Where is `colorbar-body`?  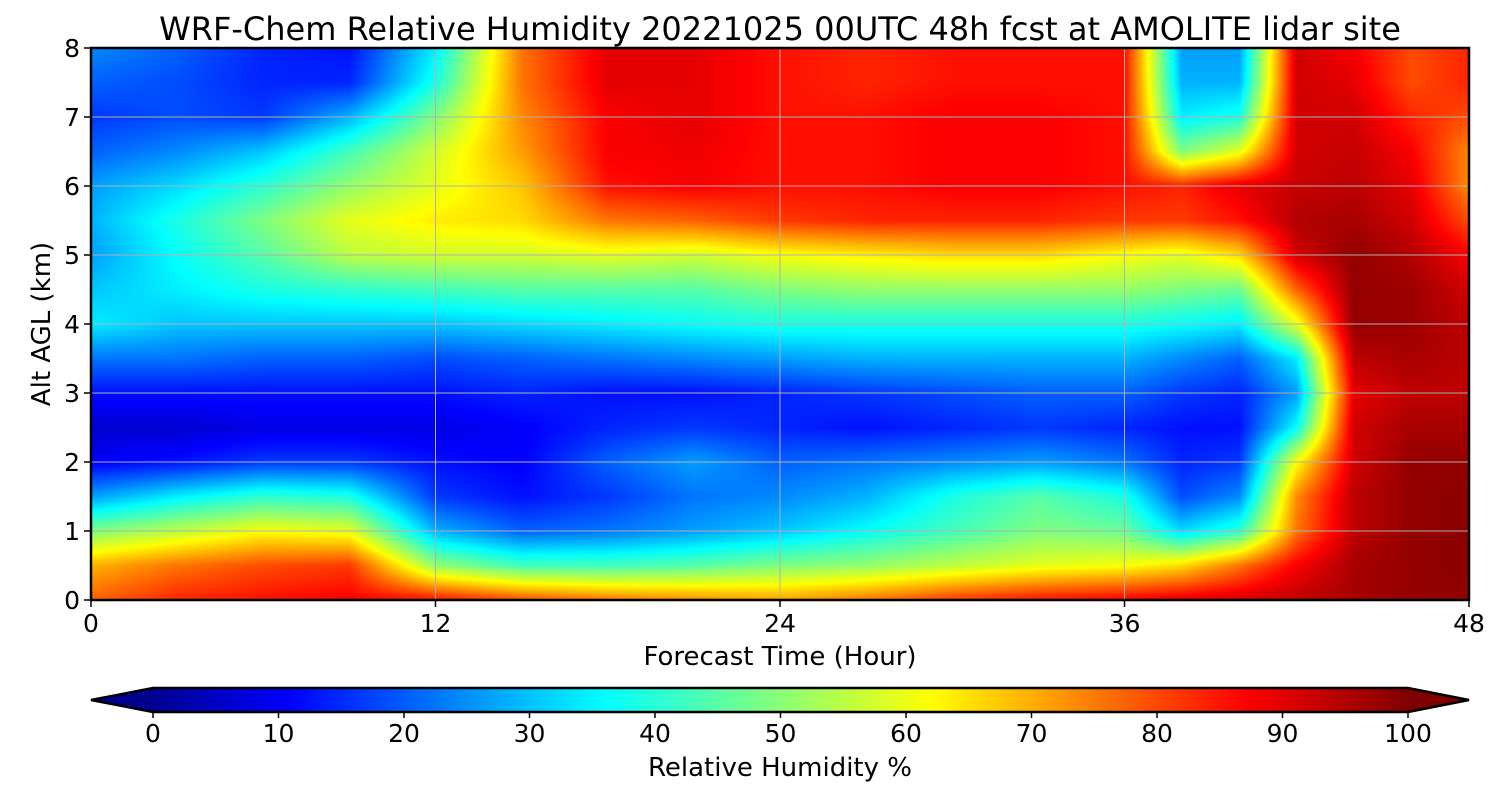
colorbar-body is located at coordinates (780, 700).